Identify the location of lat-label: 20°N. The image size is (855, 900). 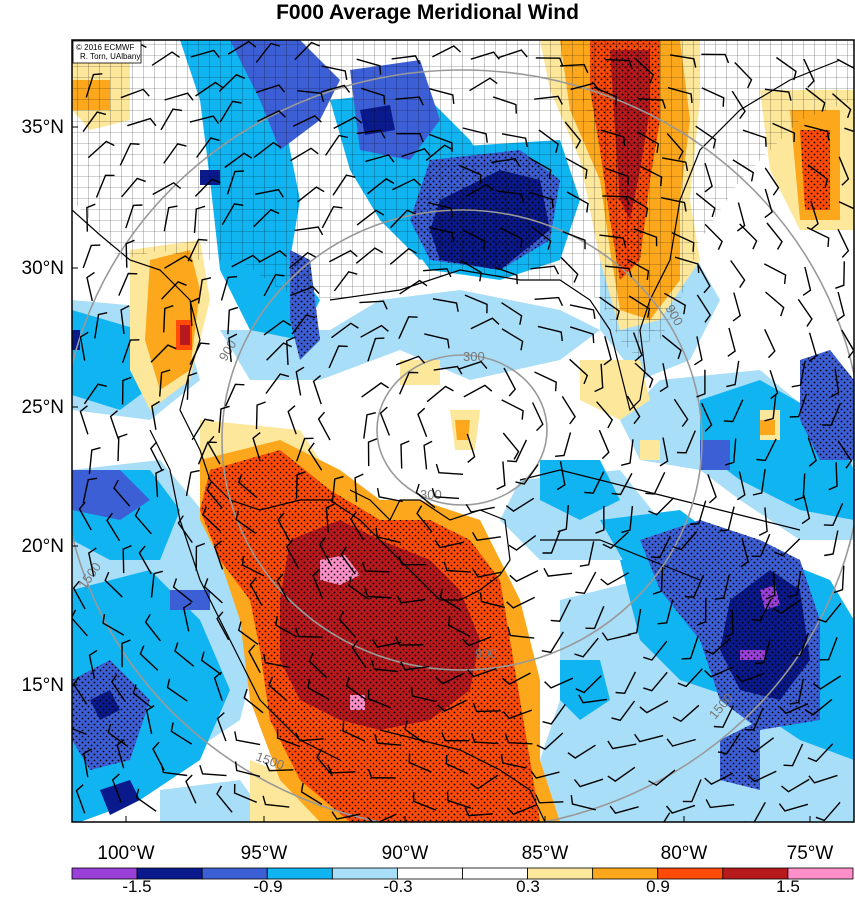
(43, 546).